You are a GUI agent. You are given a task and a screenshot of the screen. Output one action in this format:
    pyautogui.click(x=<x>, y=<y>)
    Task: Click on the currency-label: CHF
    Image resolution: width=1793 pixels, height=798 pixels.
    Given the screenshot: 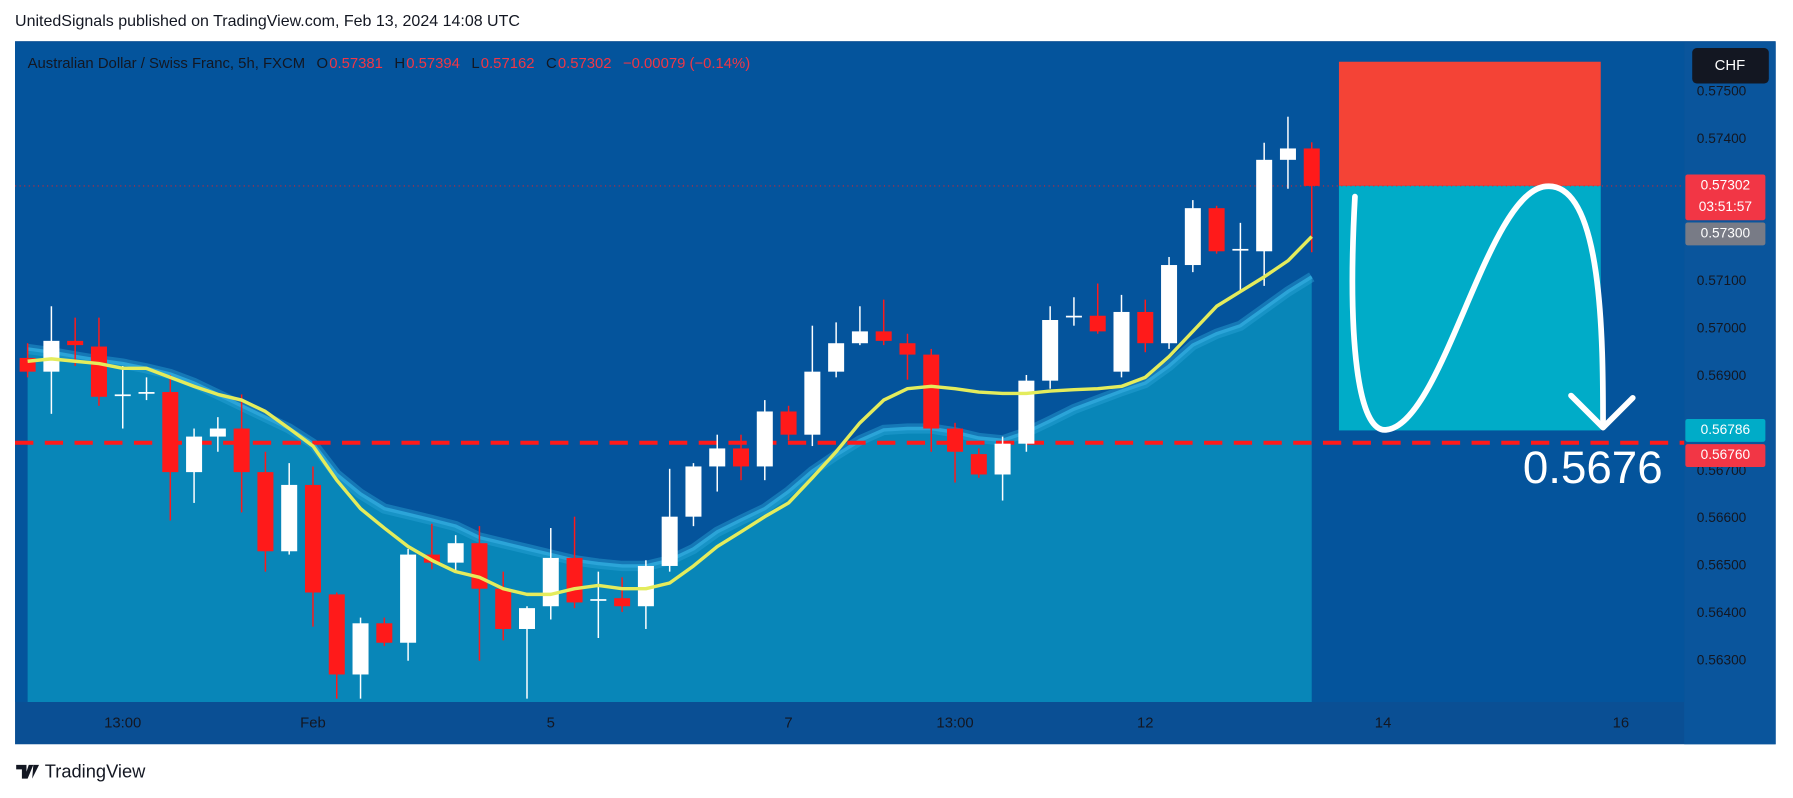 What is the action you would take?
    pyautogui.click(x=1730, y=66)
    